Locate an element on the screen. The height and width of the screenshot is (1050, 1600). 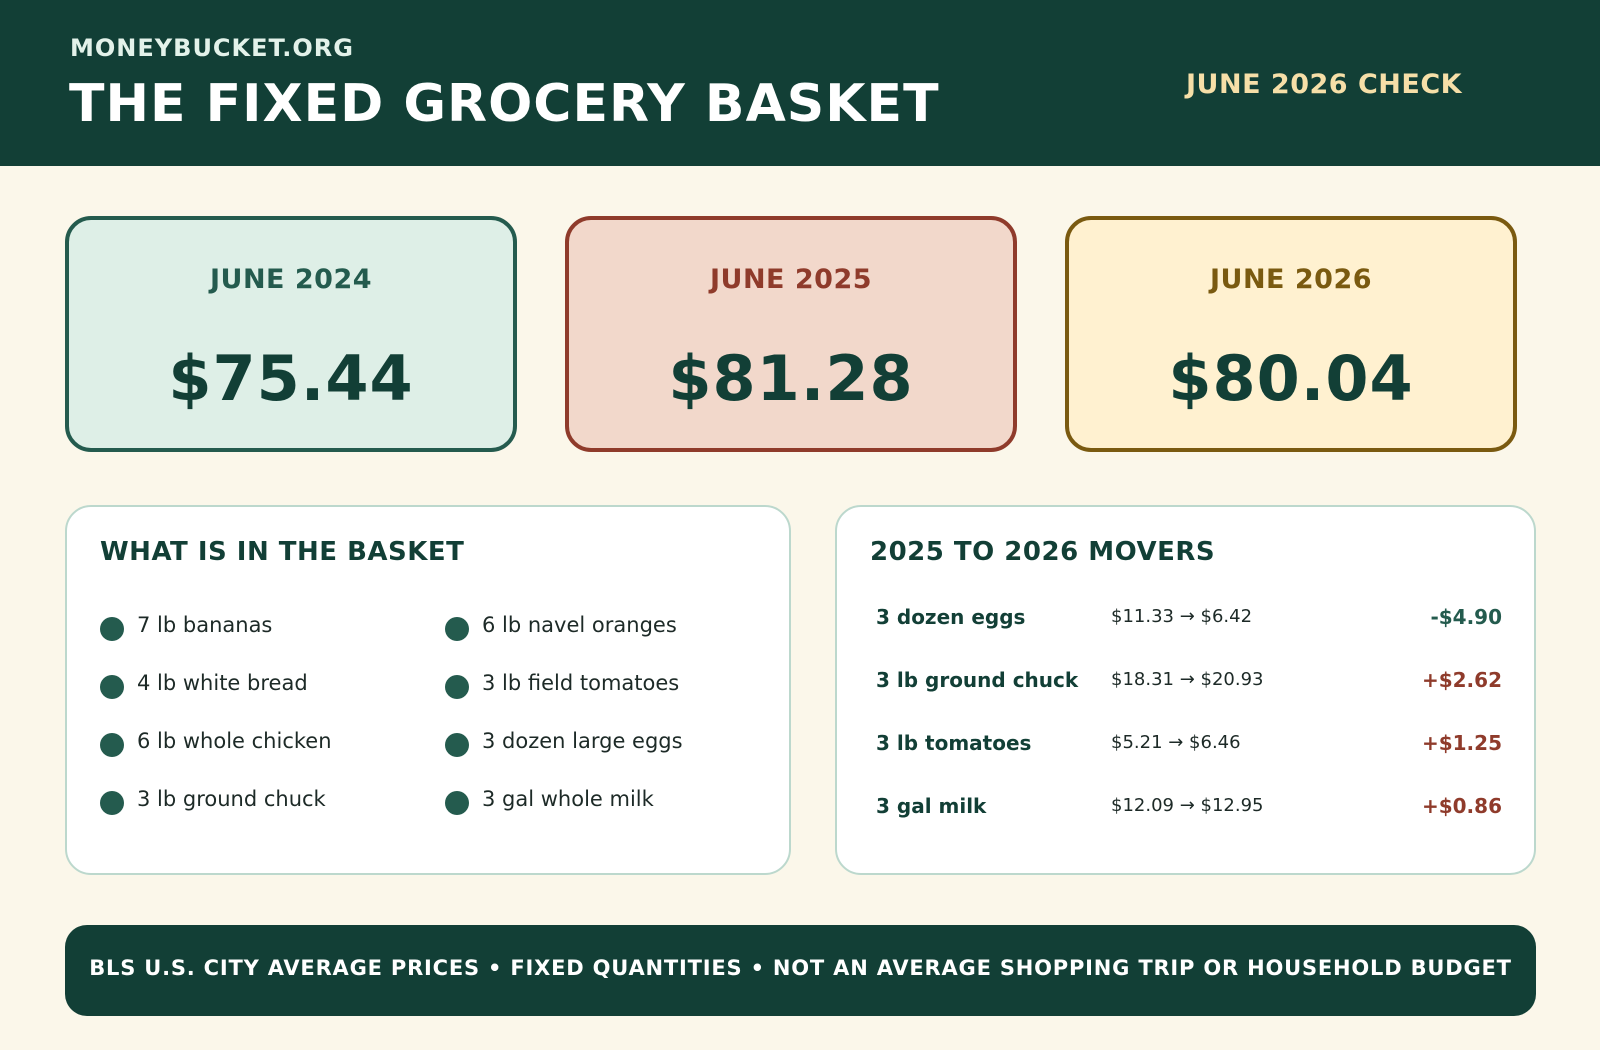
card-price: $75.44 is located at coordinates (291, 378).